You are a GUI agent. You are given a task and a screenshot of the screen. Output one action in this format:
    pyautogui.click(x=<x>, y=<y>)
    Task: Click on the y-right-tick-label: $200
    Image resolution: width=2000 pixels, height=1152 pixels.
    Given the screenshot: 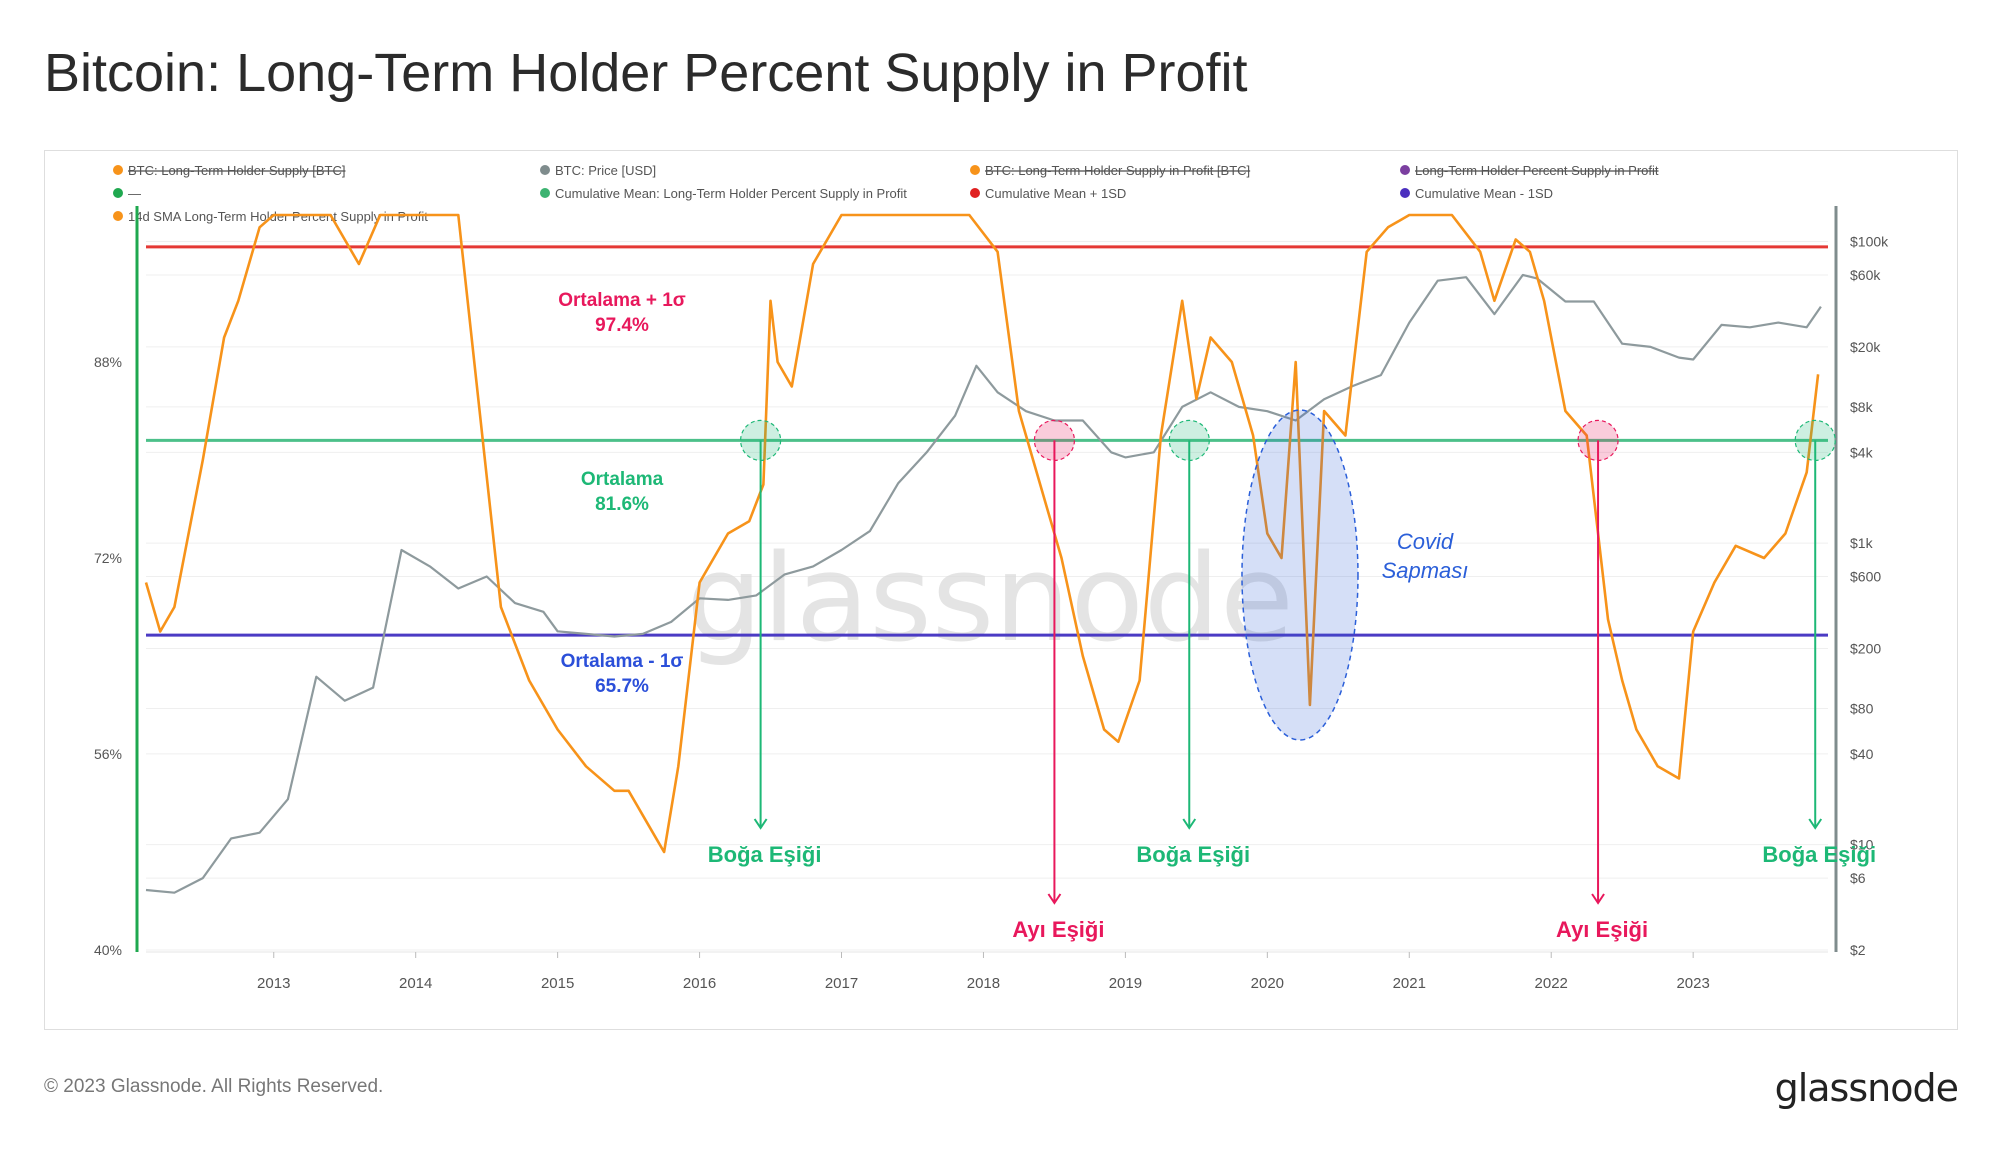 What is the action you would take?
    pyautogui.click(x=1865, y=648)
    